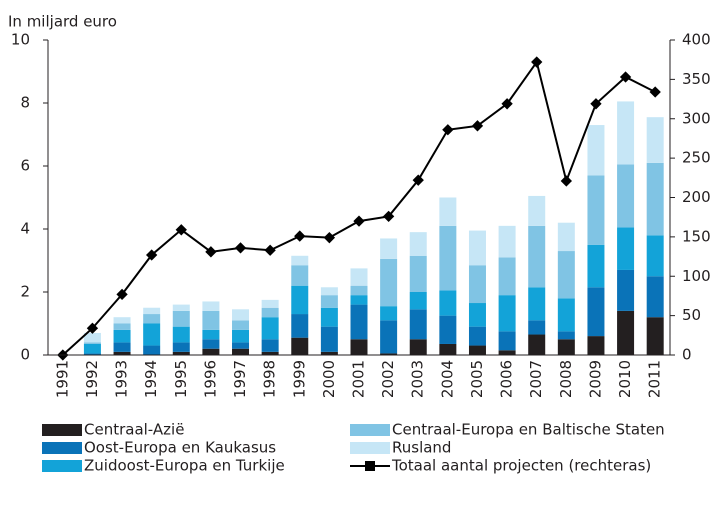 The height and width of the screenshot is (515, 725). I want to click on y-tick-label: 2, so click(25, 292).